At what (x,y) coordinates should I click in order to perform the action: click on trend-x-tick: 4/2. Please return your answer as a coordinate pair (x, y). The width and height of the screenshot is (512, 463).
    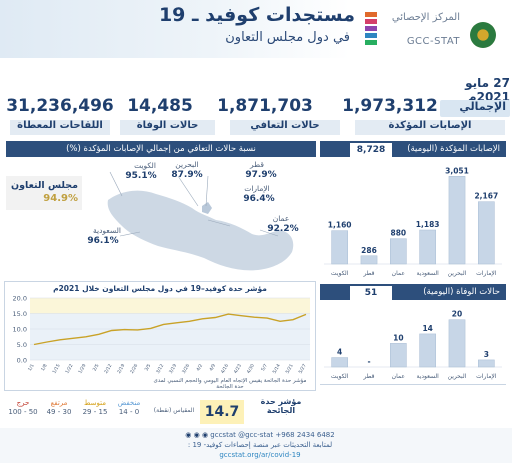
    Looking at the image, I should click on (199, 367).